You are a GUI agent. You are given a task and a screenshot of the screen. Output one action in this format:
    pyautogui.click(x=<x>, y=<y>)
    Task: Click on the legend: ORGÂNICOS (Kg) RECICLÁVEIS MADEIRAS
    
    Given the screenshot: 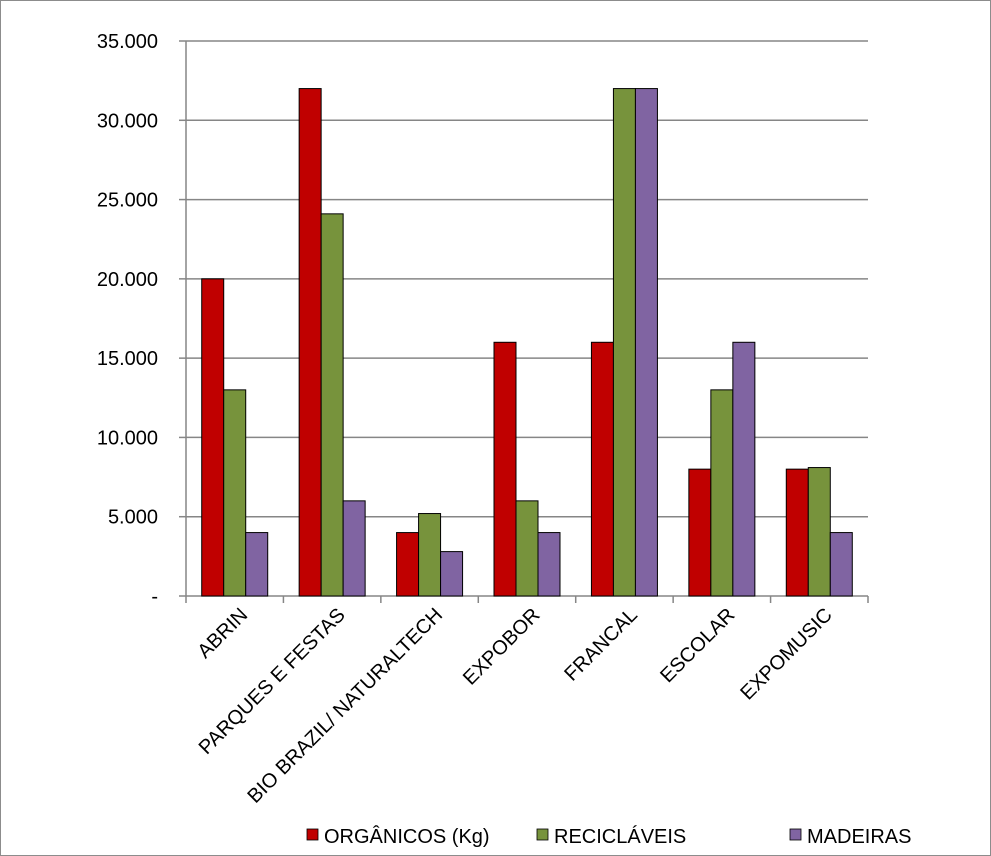 What is the action you would take?
    pyautogui.click(x=608, y=836)
    